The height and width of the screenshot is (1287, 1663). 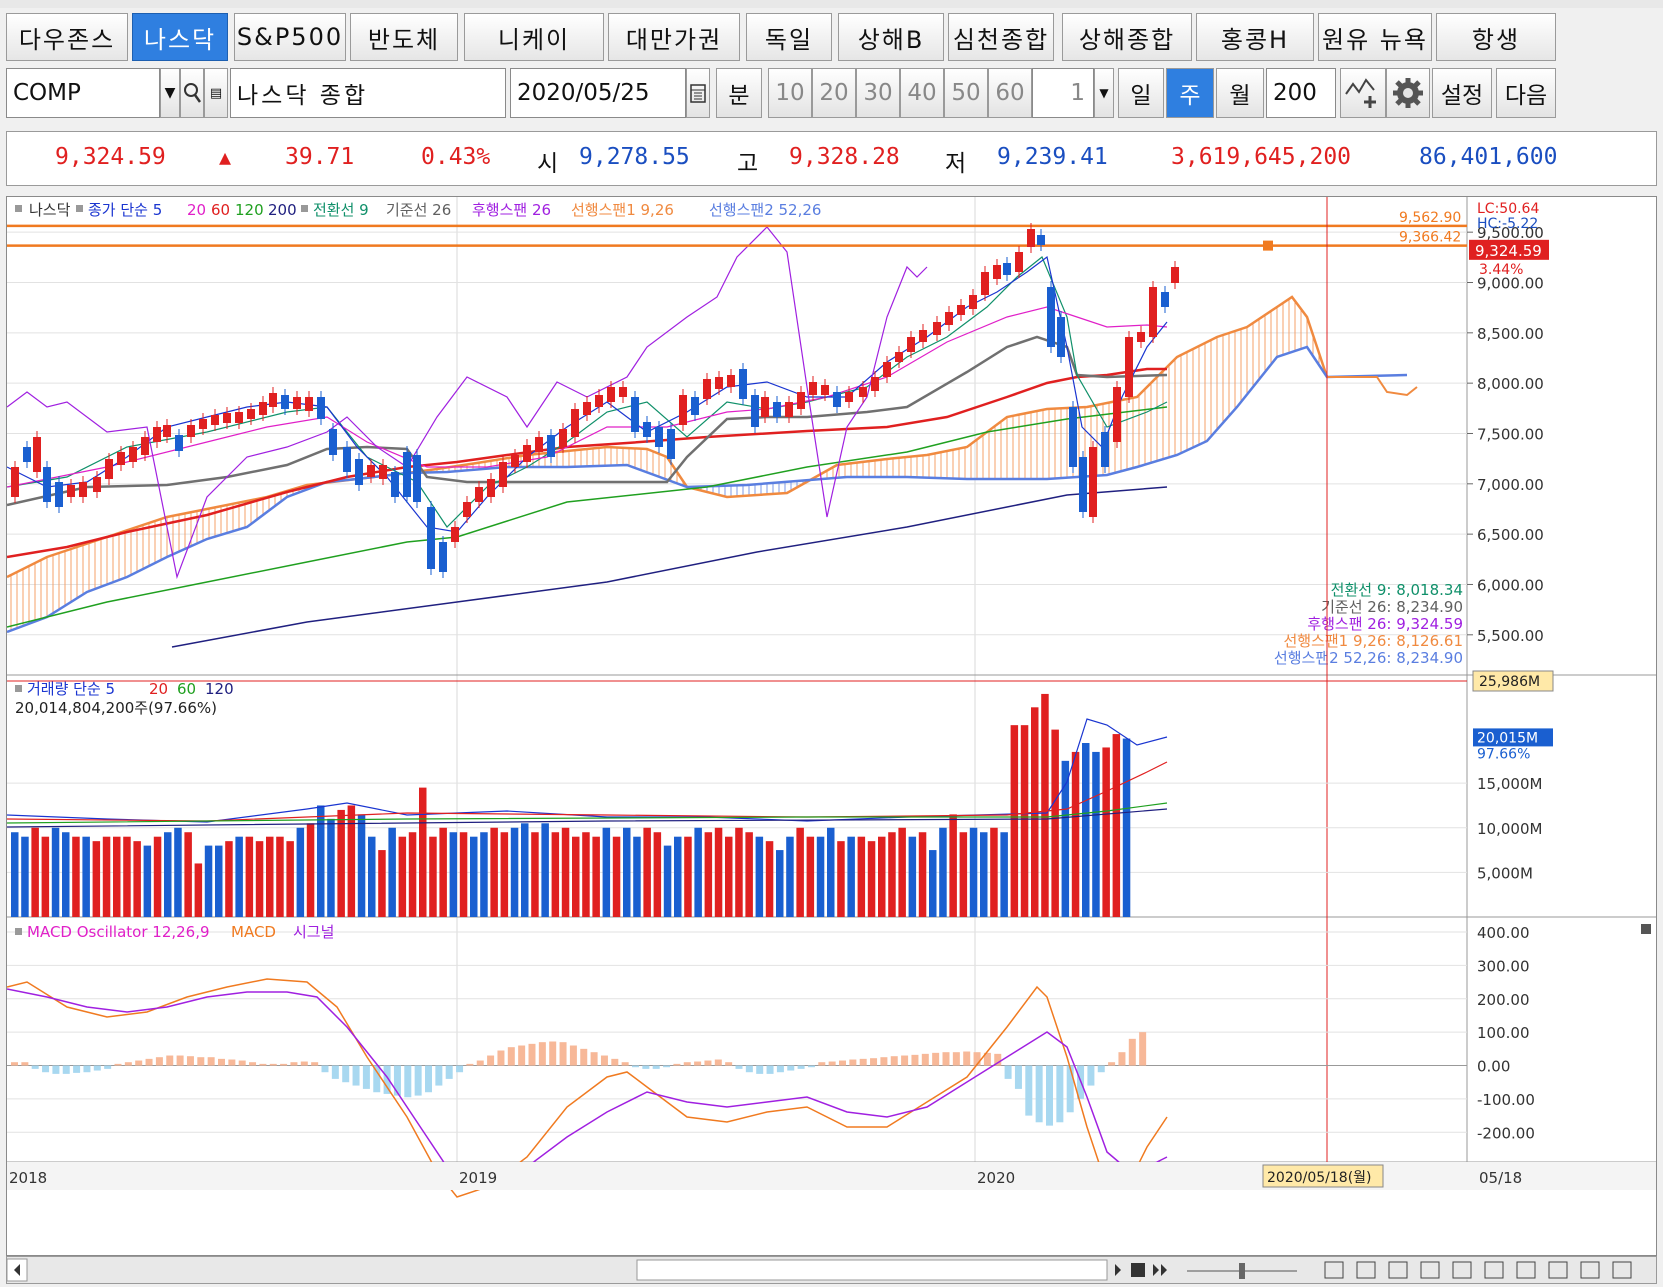 What do you see at coordinates (225, 157) in the screenshot?
I see `up-arrow-icon: ▲` at bounding box center [225, 157].